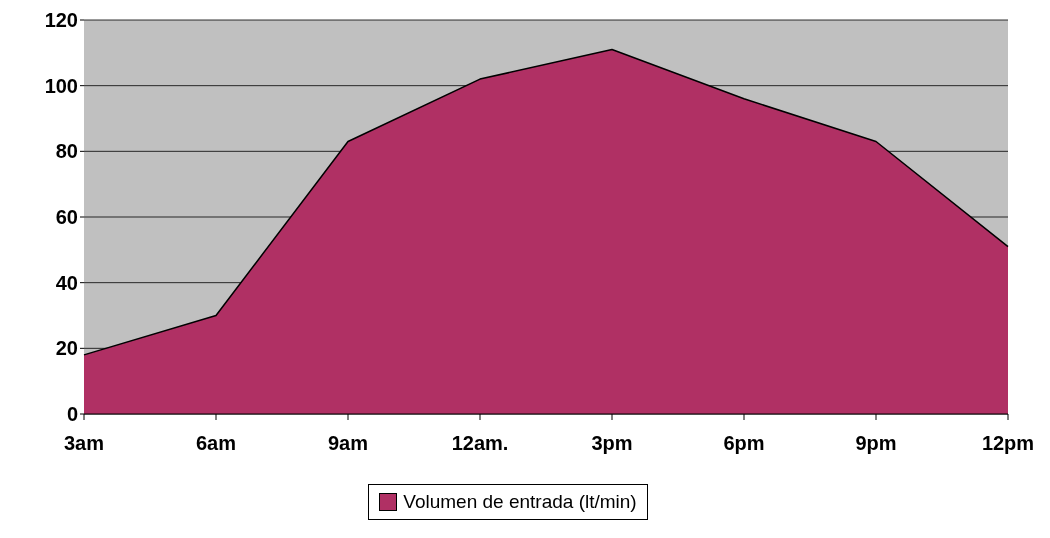 The height and width of the screenshot is (538, 1050). What do you see at coordinates (66, 217) in the screenshot?
I see `y-tick-label: 60` at bounding box center [66, 217].